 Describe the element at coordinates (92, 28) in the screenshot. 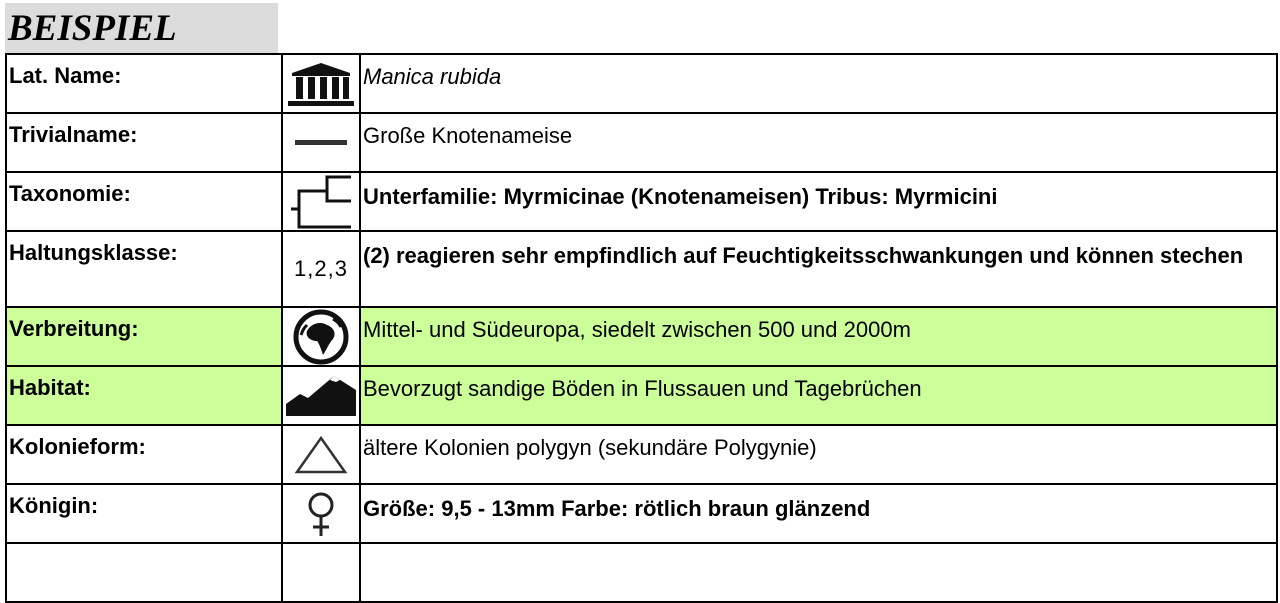

I see `title-text: BEISPIEL` at that location.